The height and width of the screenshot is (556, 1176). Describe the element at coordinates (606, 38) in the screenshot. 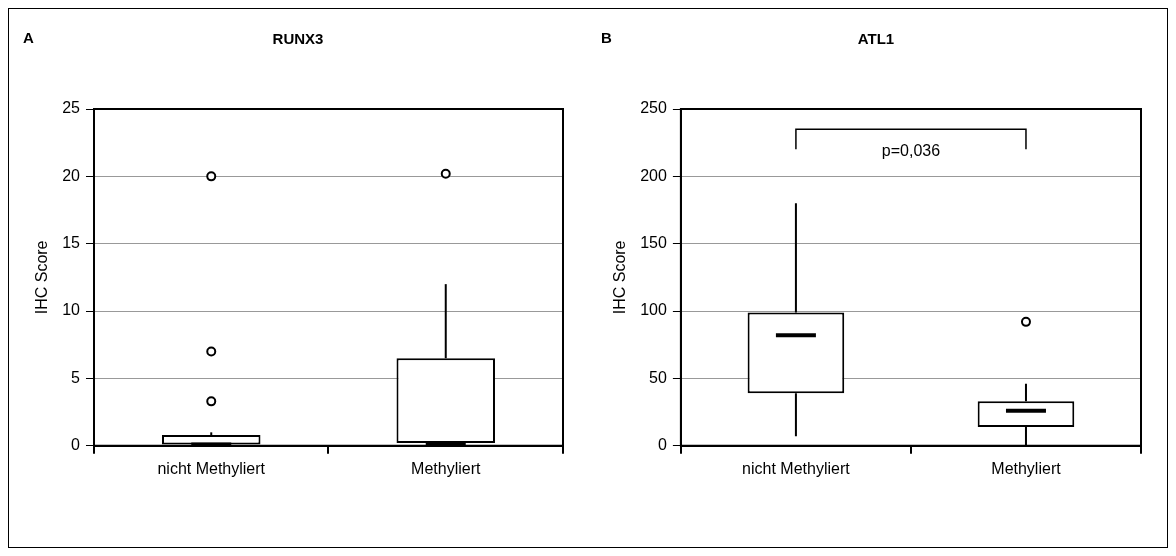

I see `text: B` at that location.